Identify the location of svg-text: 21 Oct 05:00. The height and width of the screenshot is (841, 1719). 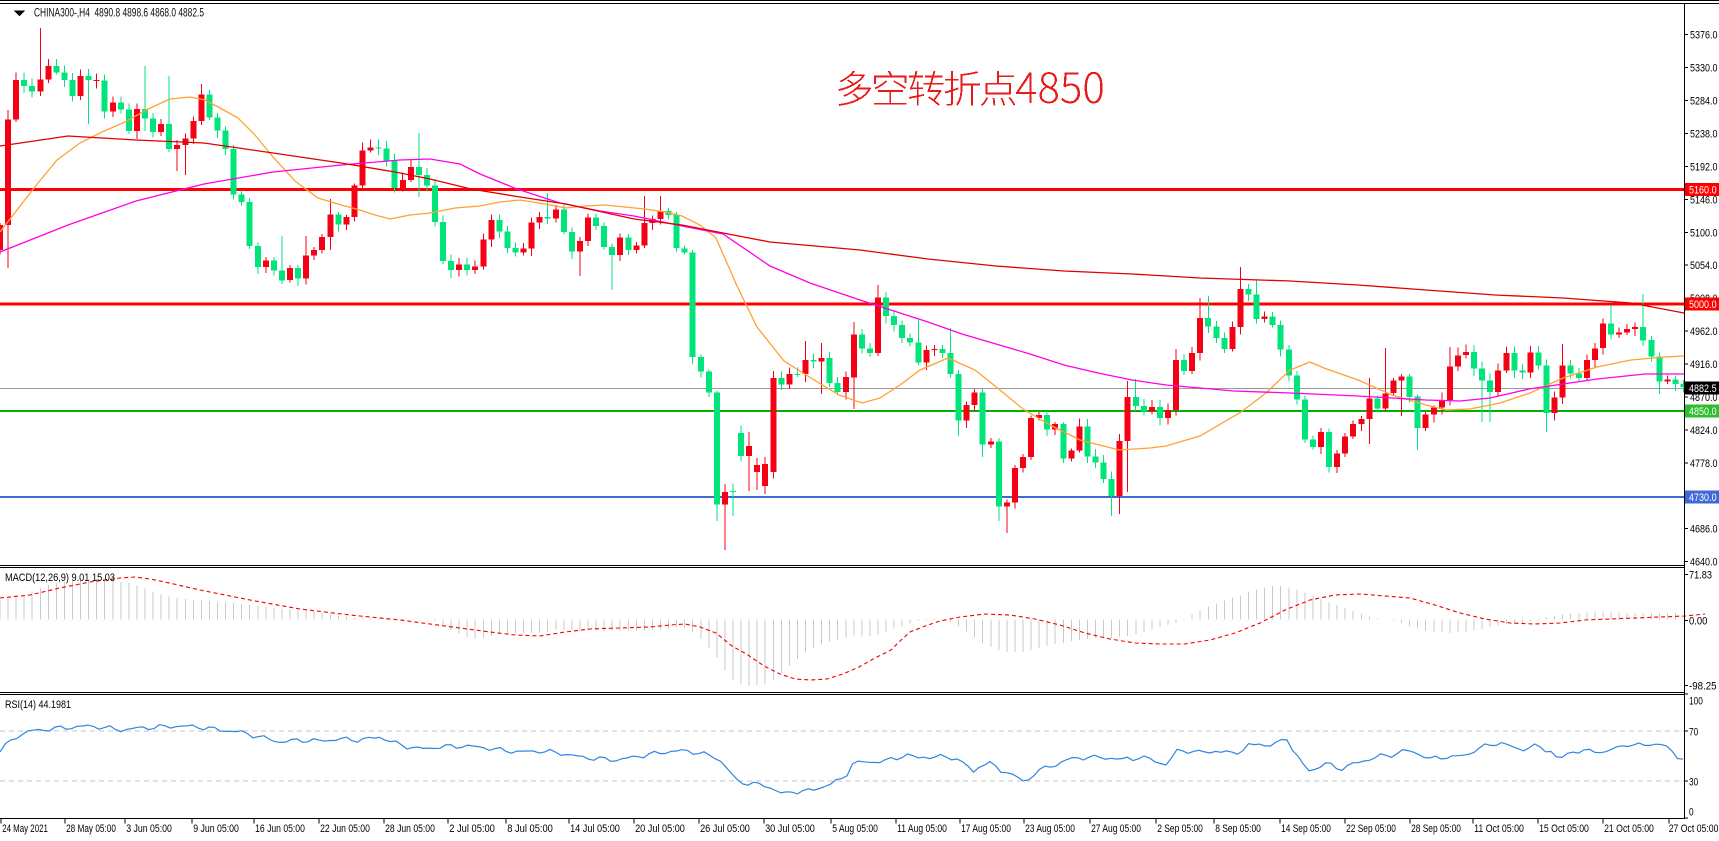
(1629, 829).